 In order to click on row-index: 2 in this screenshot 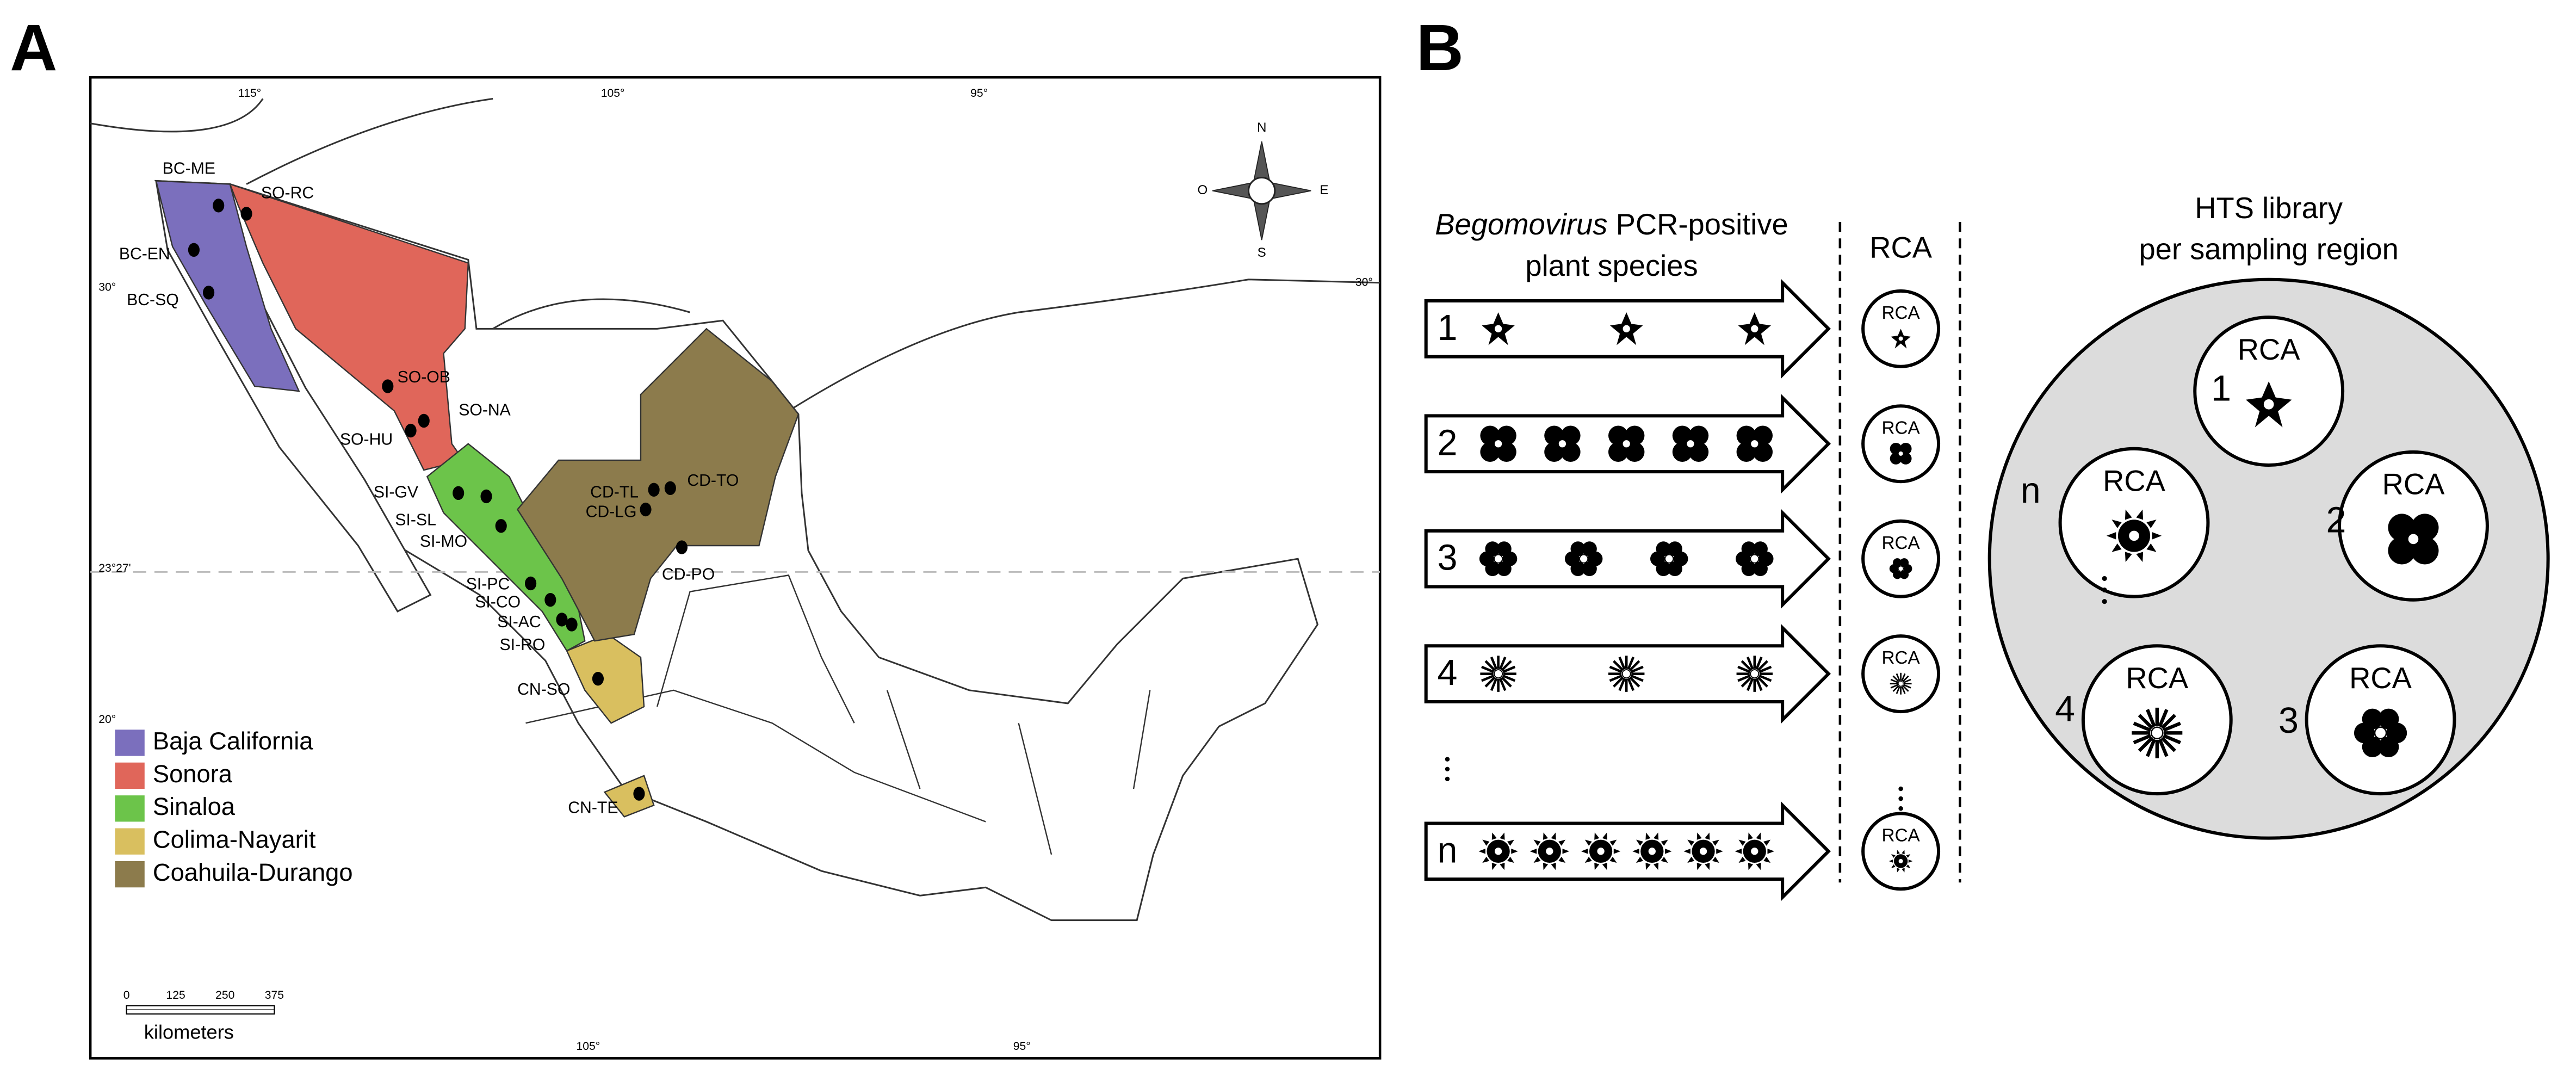, I will do `click(1448, 443)`.